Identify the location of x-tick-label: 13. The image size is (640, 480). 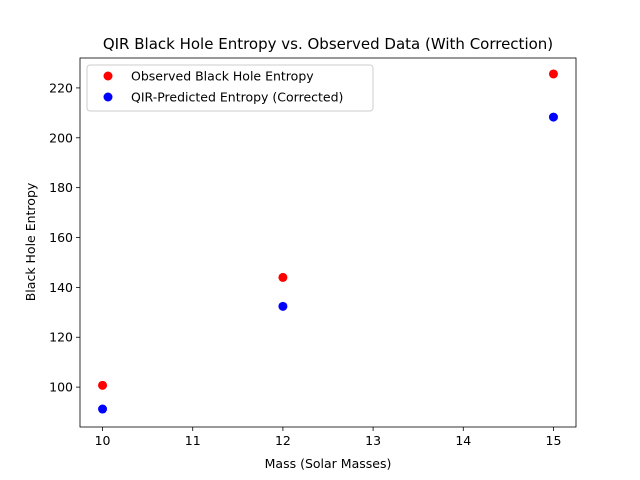
(373, 440).